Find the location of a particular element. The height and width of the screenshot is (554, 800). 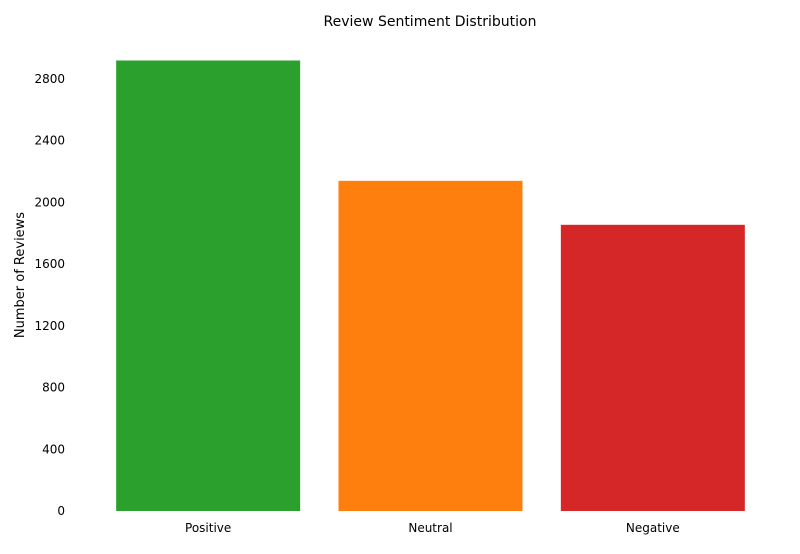

y-axis-ticks: 0 400 800 1200 1600 2000 2400 2800 is located at coordinates (49, 295).